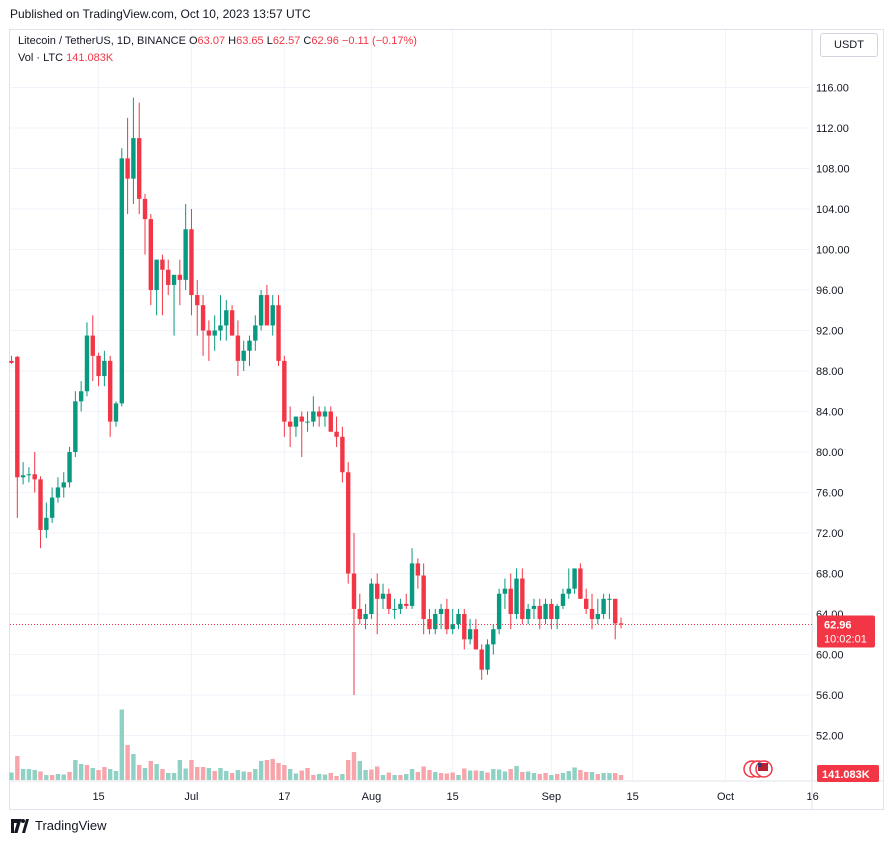 The height and width of the screenshot is (845, 894). What do you see at coordinates (58, 825) in the screenshot?
I see `footer-brand: TradingView` at bounding box center [58, 825].